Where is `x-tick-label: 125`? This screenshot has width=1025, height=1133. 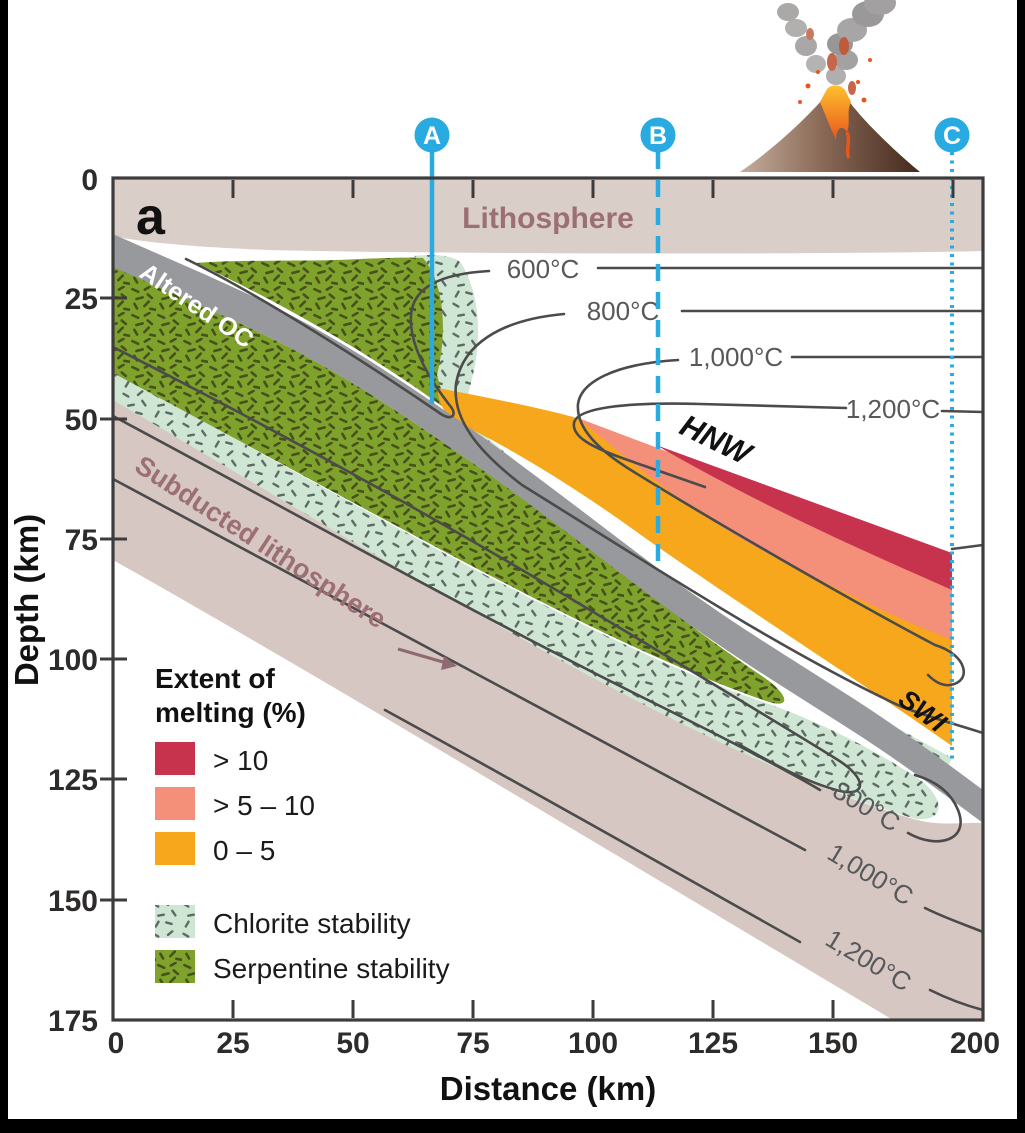
x-tick-label: 125 is located at coordinates (713, 1043).